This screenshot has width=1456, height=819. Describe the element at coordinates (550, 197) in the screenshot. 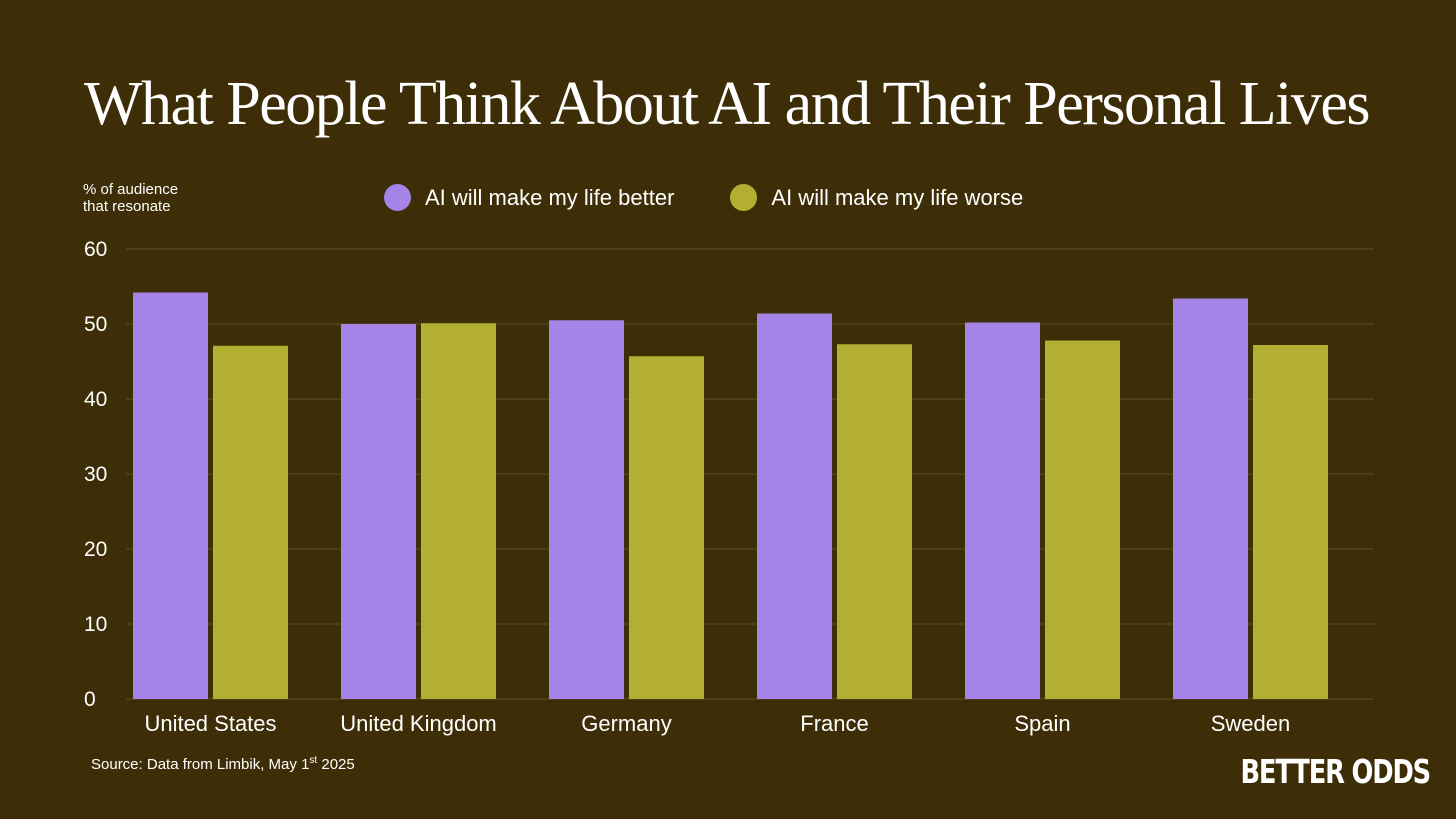

I see `legend-label-better: AI will make my life better` at that location.